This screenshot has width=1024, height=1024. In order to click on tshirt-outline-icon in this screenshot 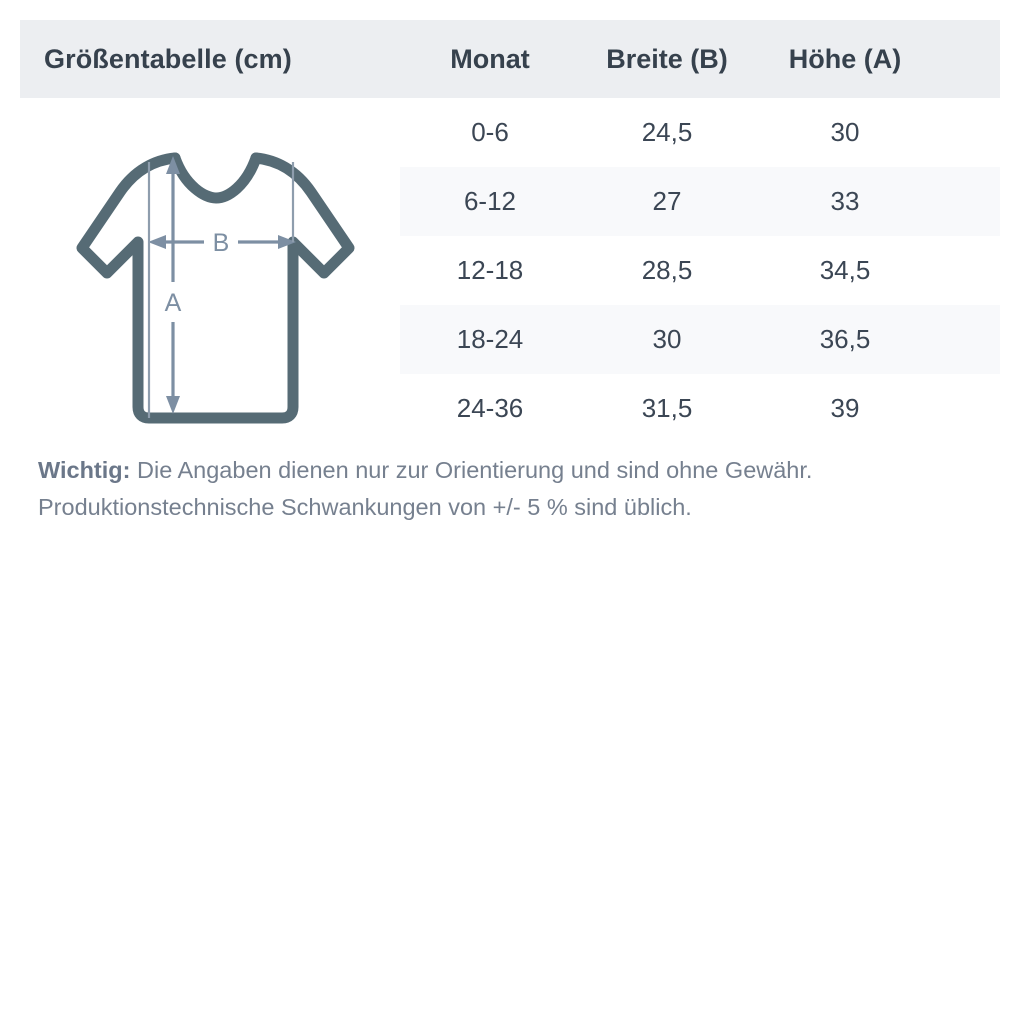, I will do `click(215, 288)`.